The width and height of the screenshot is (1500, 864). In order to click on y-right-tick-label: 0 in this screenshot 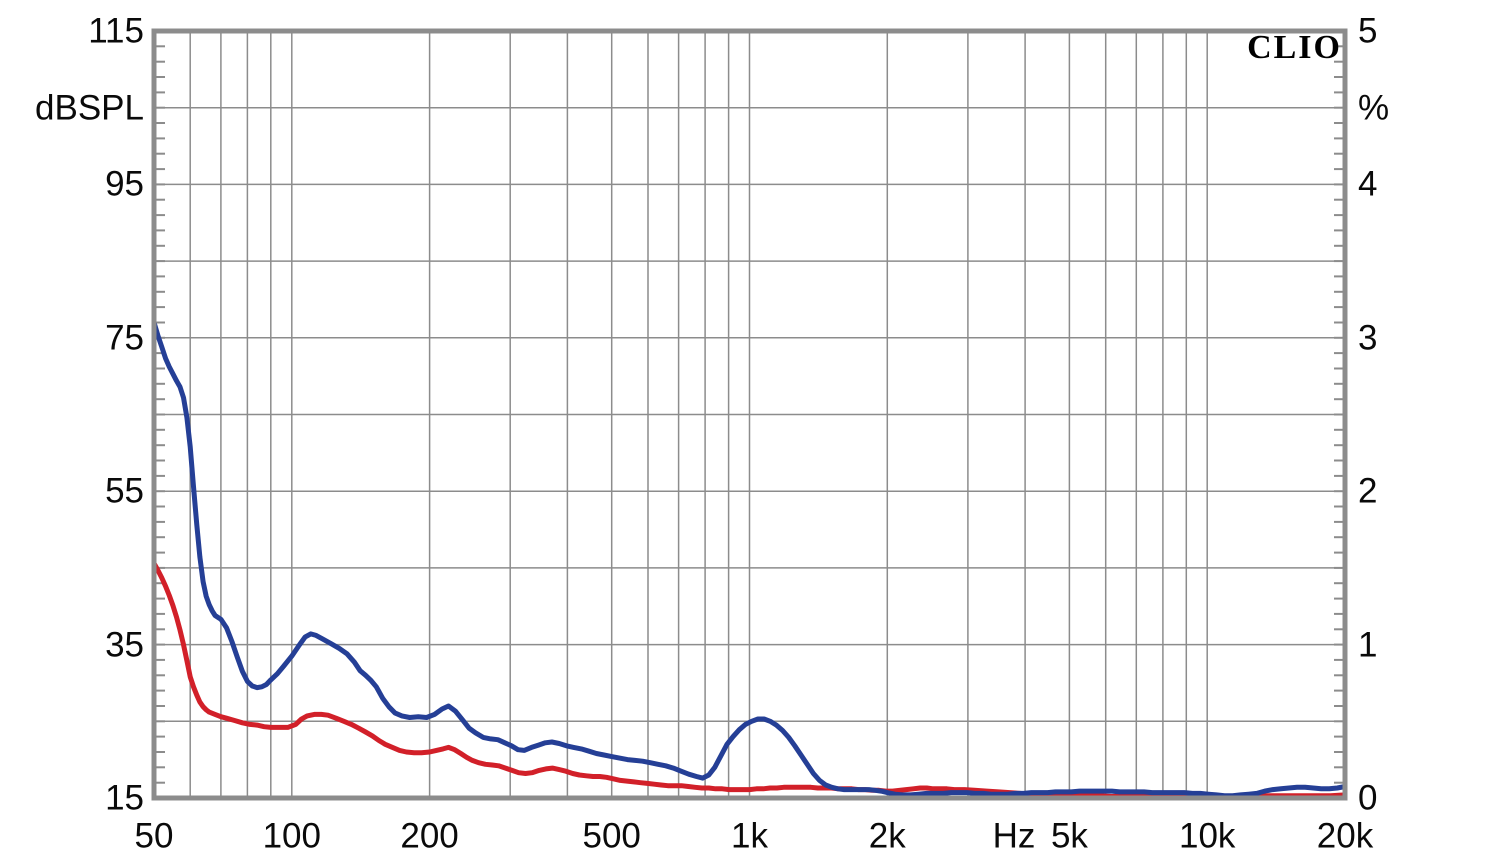, I will do `click(1368, 798)`.